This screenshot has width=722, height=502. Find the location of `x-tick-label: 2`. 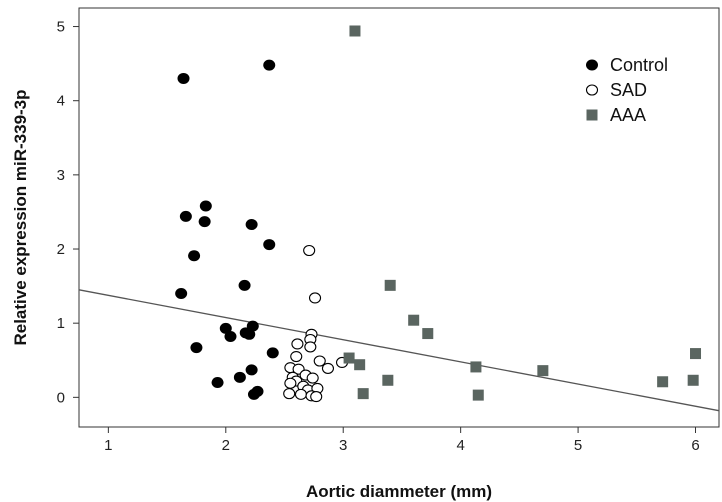

x-tick-label: 2 is located at coordinates (226, 445).